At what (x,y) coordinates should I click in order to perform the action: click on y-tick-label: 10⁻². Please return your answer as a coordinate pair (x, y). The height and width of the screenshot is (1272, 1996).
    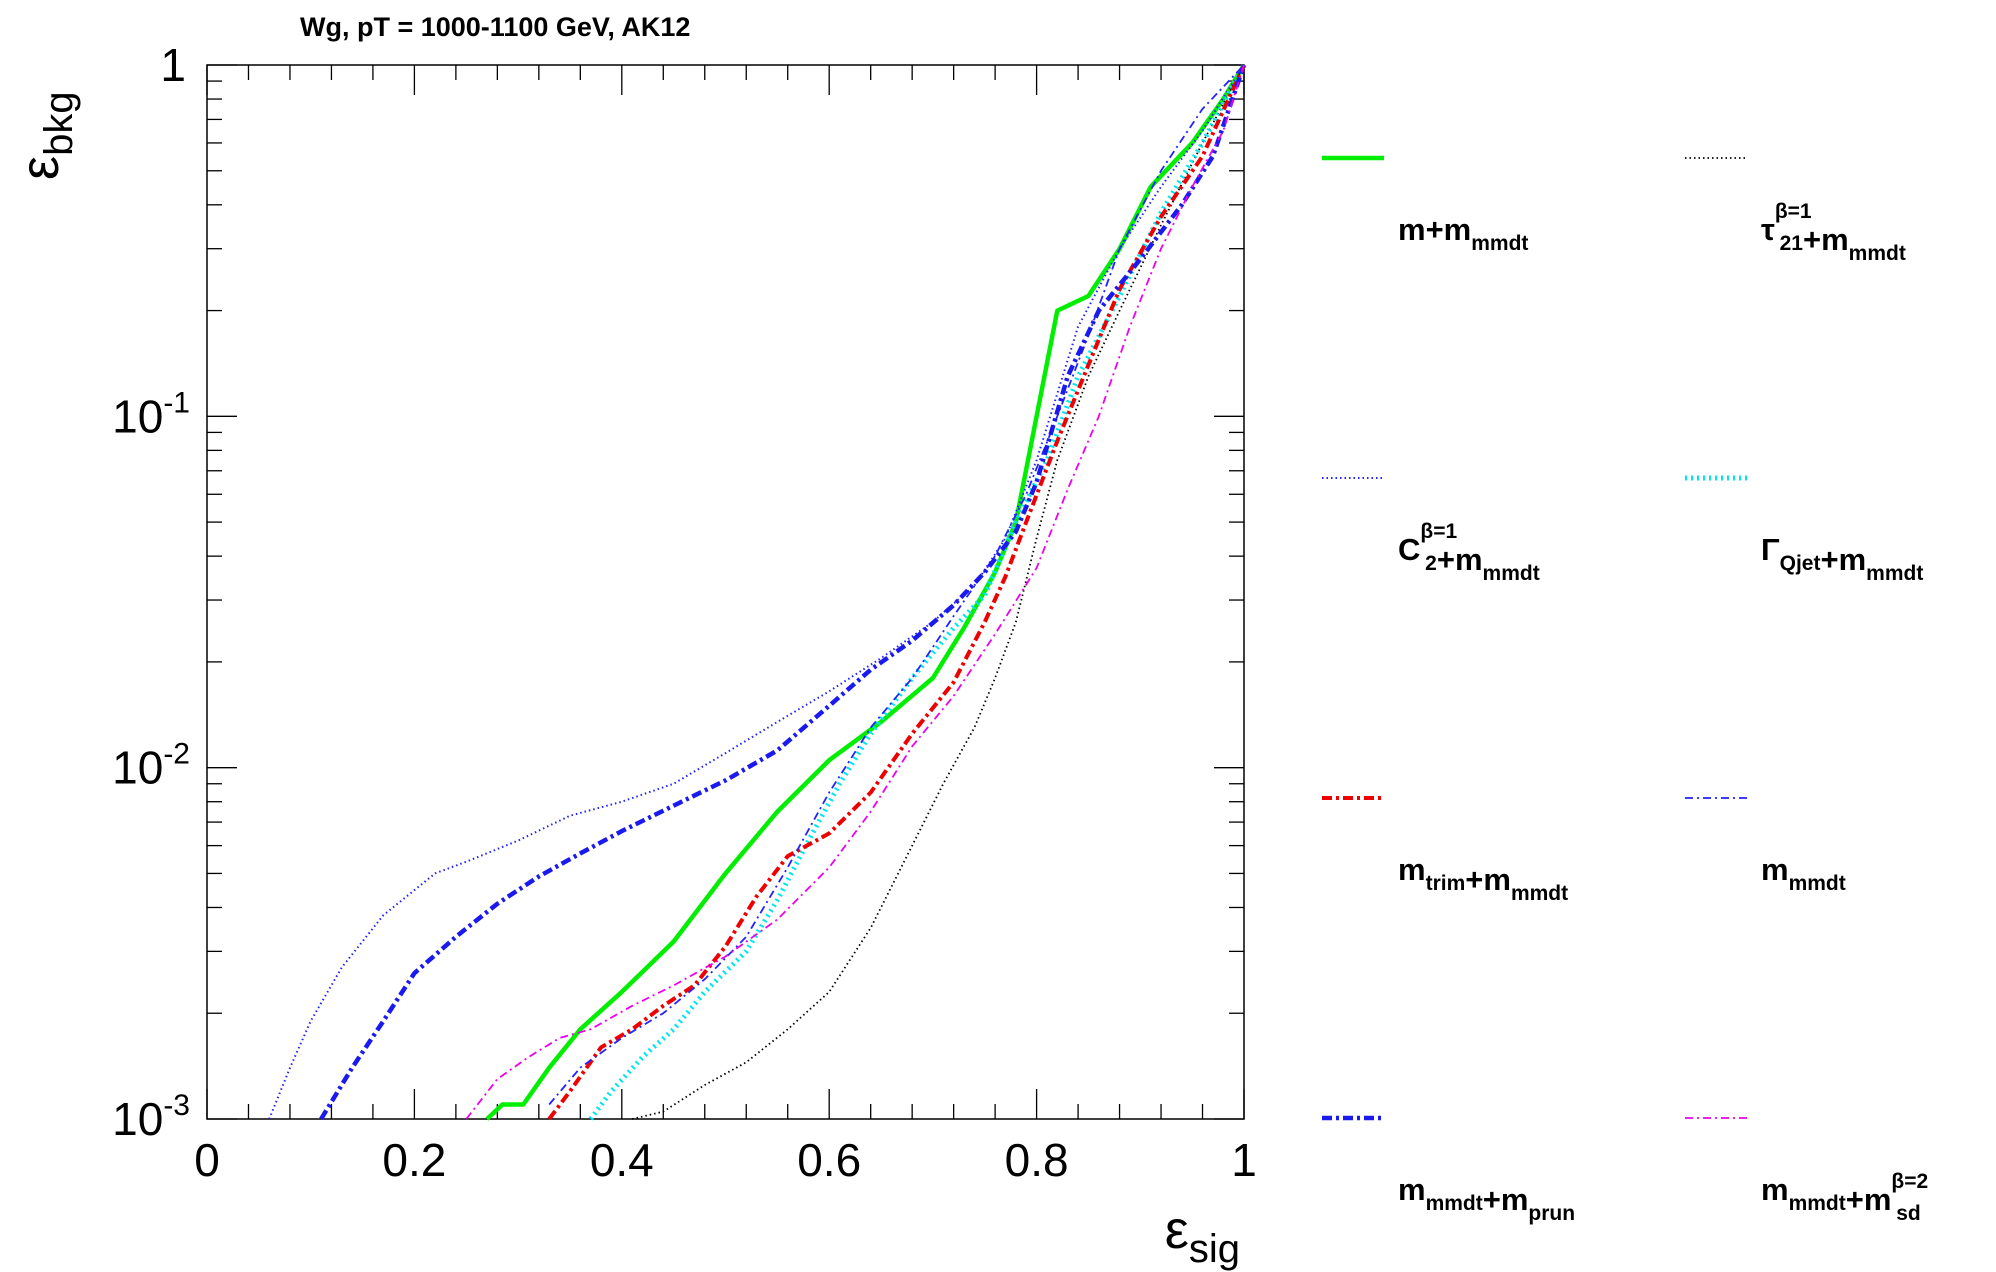
    Looking at the image, I should click on (151, 766).